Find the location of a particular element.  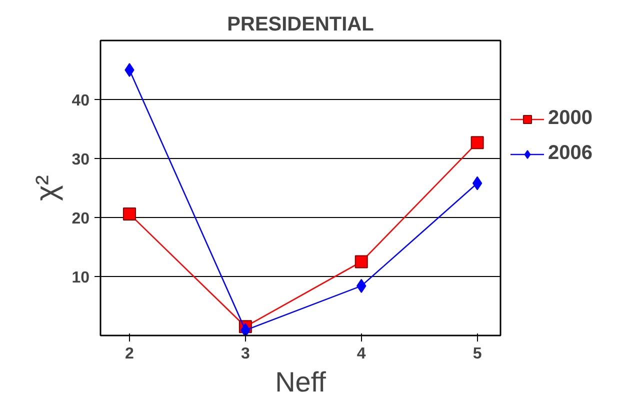

y-tick-label: 40 is located at coordinates (81, 101).